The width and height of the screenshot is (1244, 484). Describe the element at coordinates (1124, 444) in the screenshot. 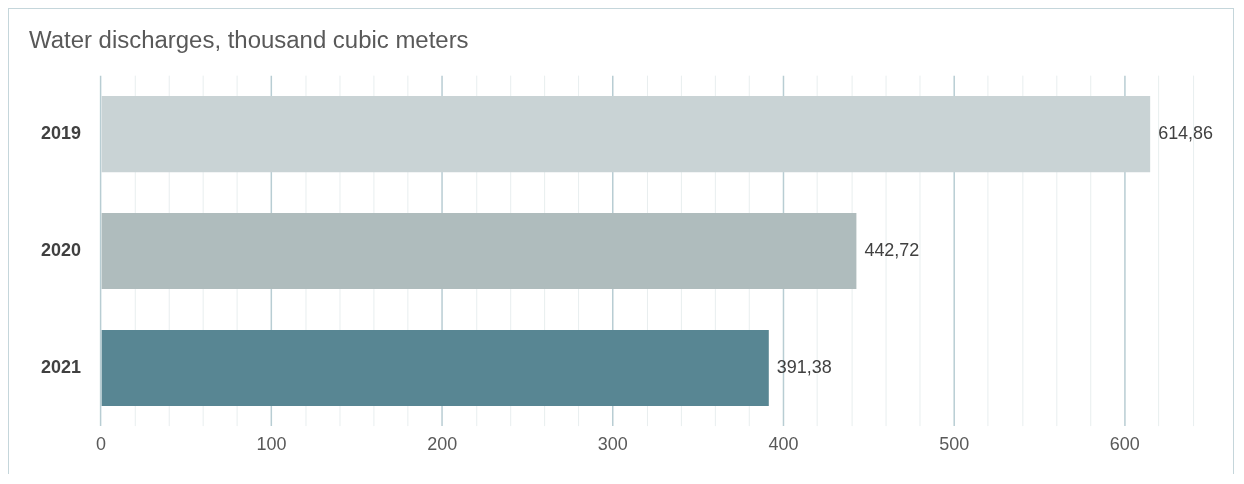

I see `x-tick-label: 600` at that location.